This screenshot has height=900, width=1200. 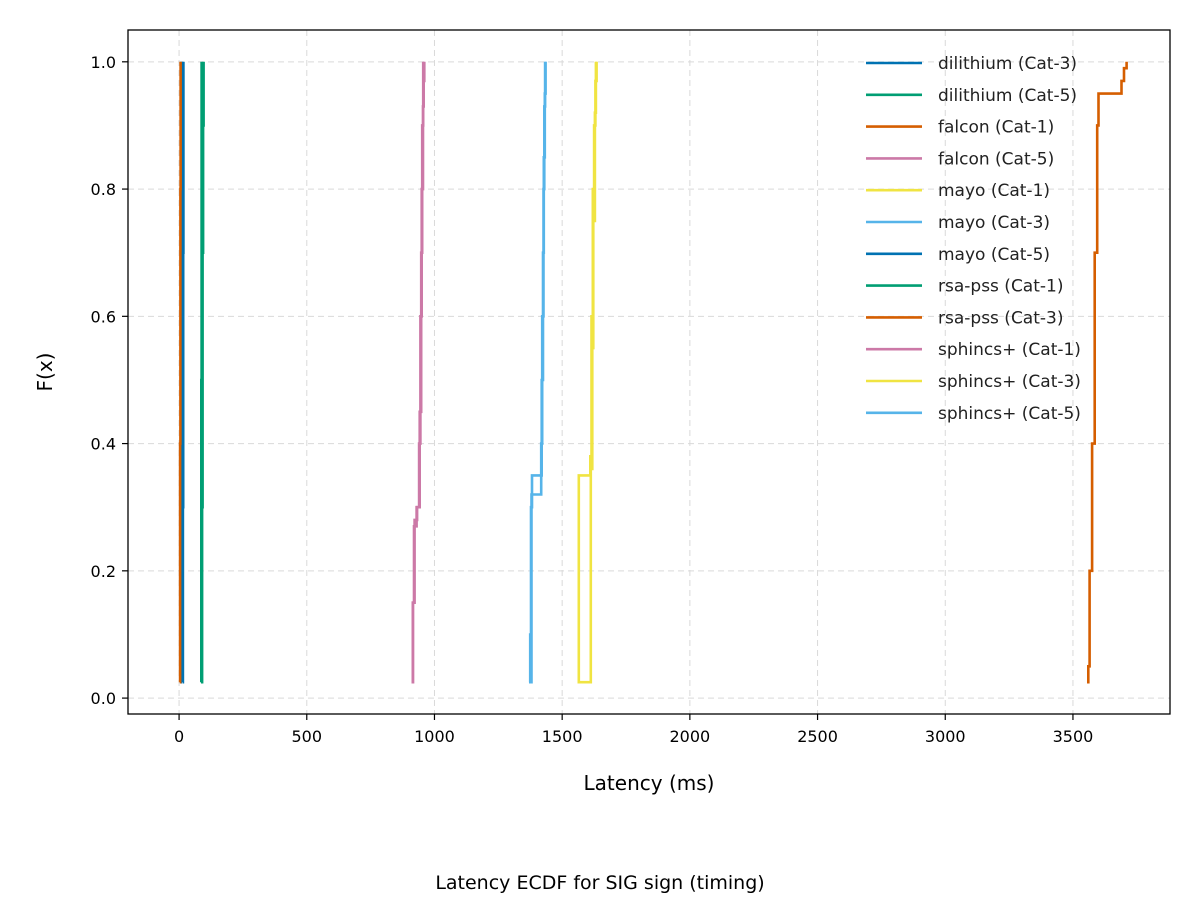 I want to click on legend-entry-label: rsa-pss (Cat-3), so click(x=1000, y=318).